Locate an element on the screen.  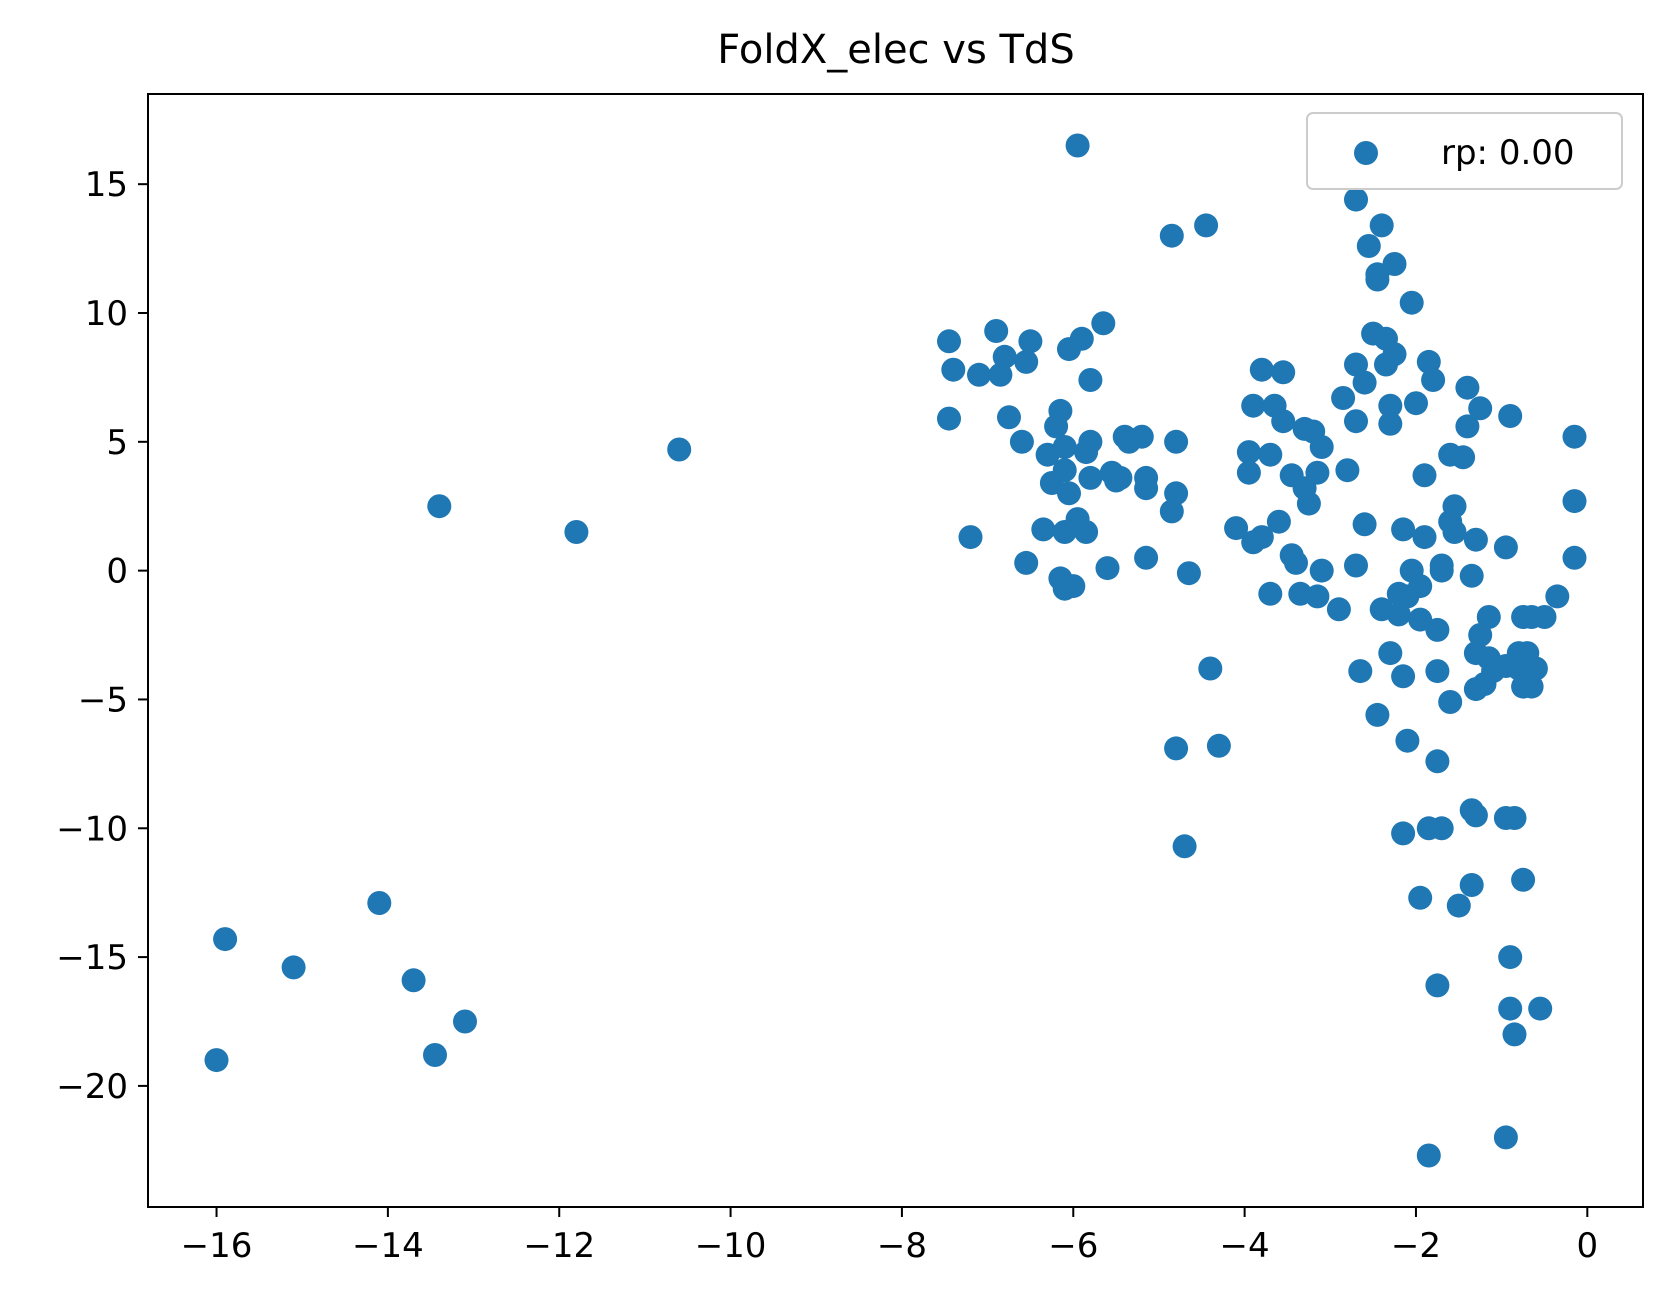
y-tick-label: 15 is located at coordinates (106, 185).